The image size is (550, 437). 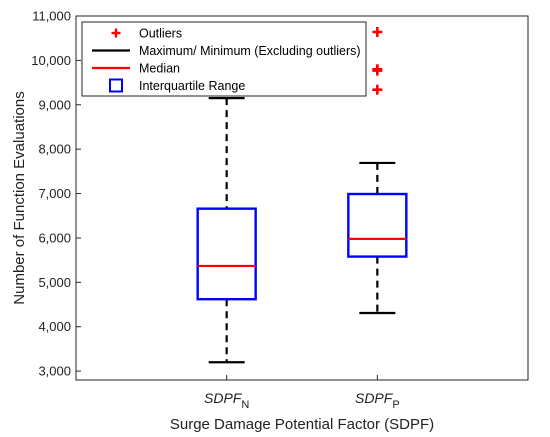 What do you see at coordinates (51, 60) in the screenshot?
I see `y-tick-label: 10,000` at bounding box center [51, 60].